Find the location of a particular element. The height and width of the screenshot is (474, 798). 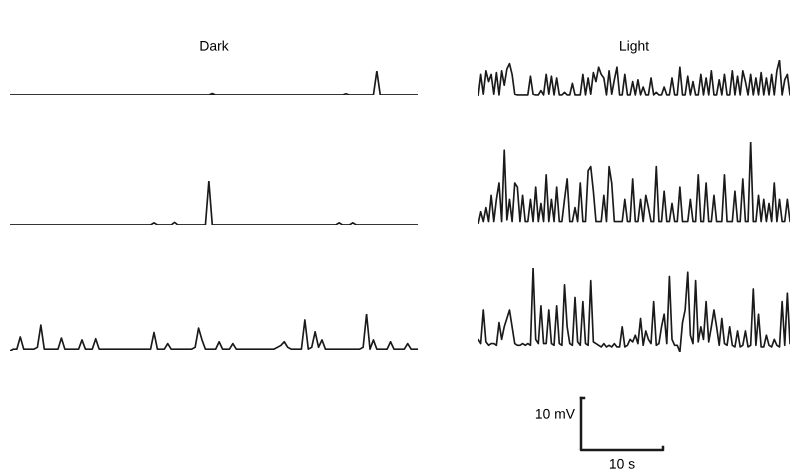

chart-title: Light is located at coordinates (634, 47).